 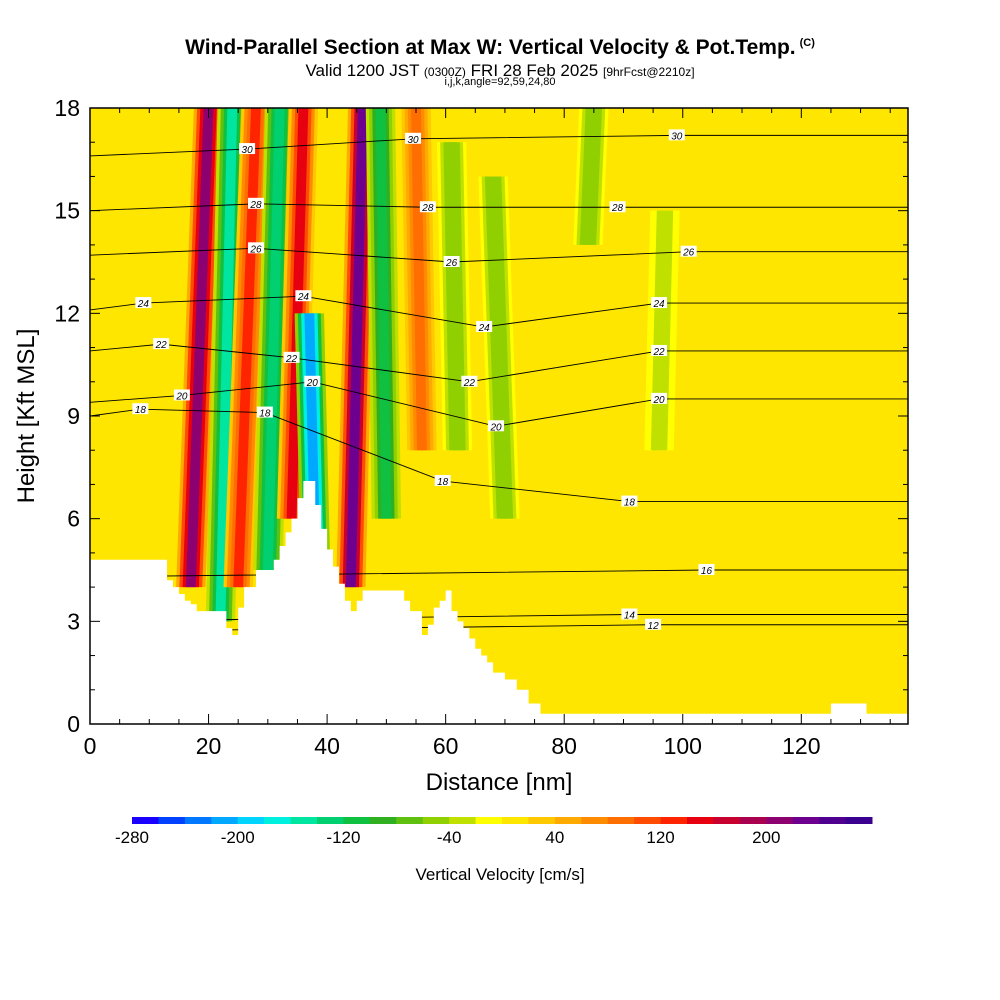 I want to click on x-tick-label: 40, so click(x=327, y=746).